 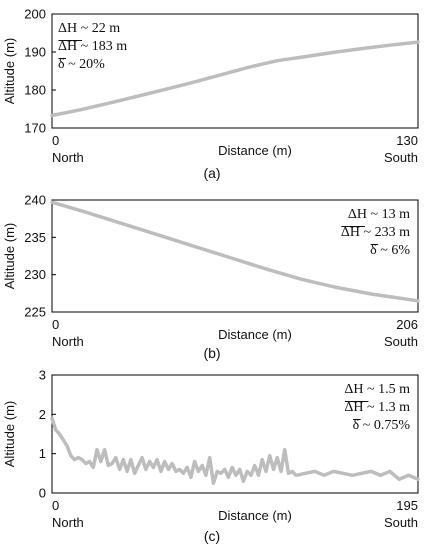 I want to click on annotation-3: δ ~ 6%, so click(x=390, y=250).